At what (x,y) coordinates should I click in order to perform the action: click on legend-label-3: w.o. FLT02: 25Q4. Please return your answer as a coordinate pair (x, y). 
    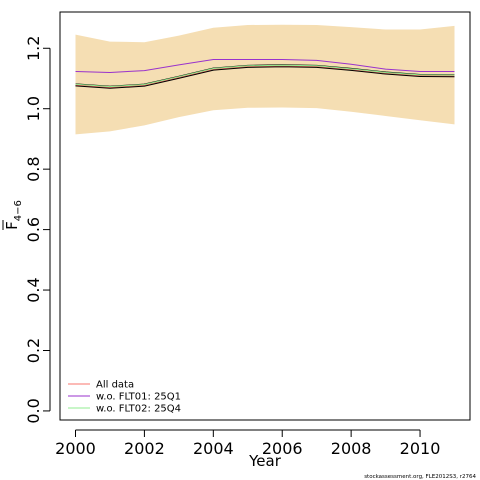
    Looking at the image, I should click on (138, 409).